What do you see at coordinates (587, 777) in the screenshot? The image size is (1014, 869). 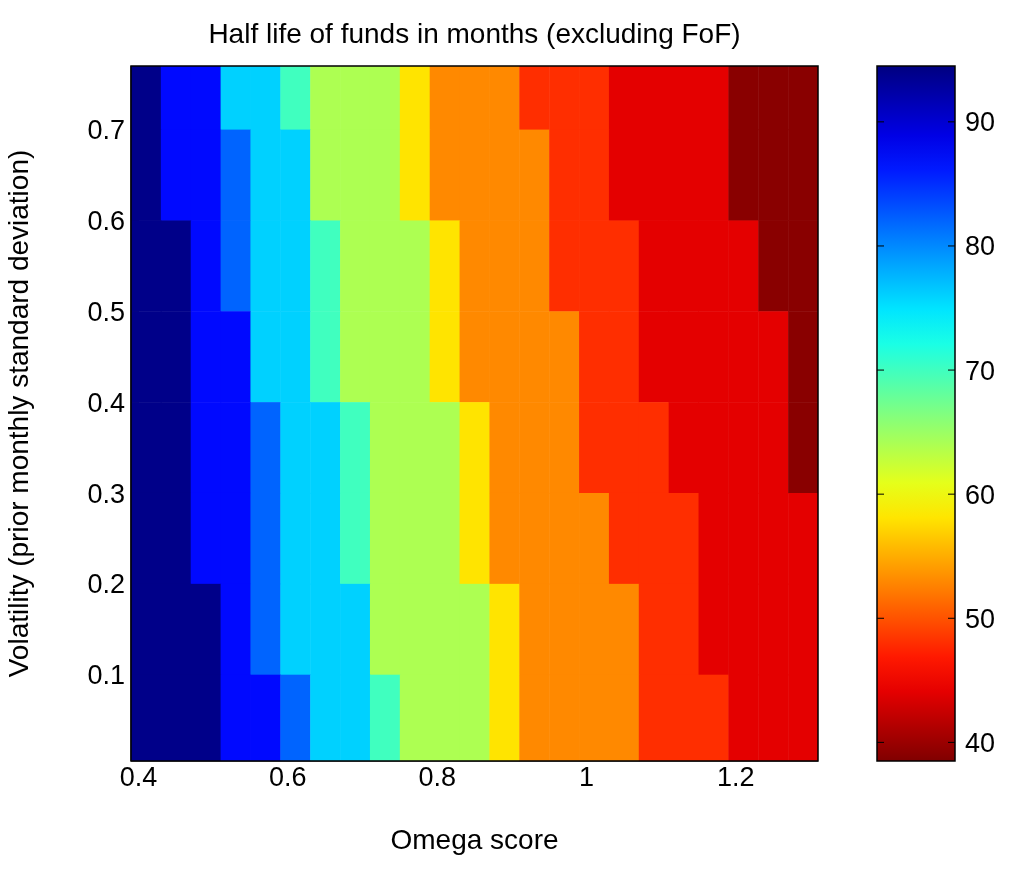 I see `x-tick-label: 1` at bounding box center [587, 777].